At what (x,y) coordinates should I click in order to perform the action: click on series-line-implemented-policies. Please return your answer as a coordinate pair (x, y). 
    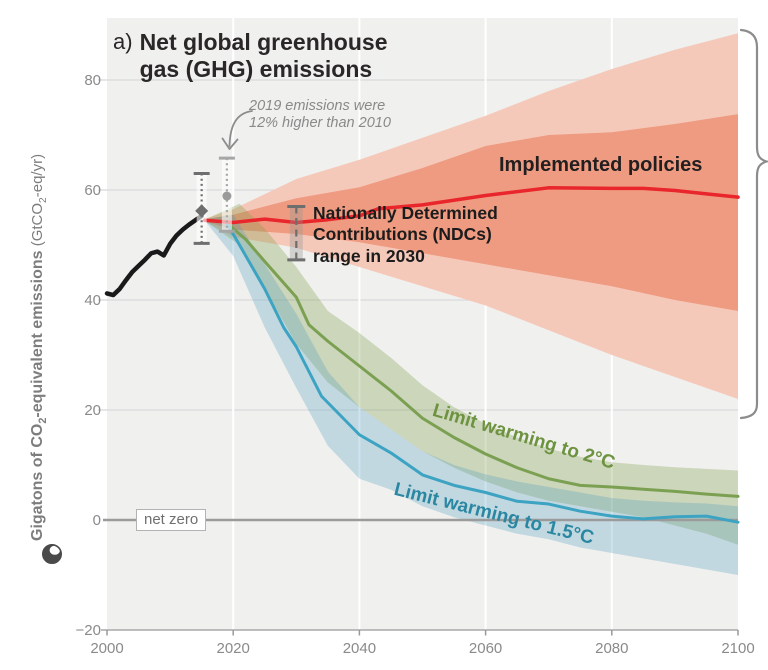
    Looking at the image, I should click on (471, 205).